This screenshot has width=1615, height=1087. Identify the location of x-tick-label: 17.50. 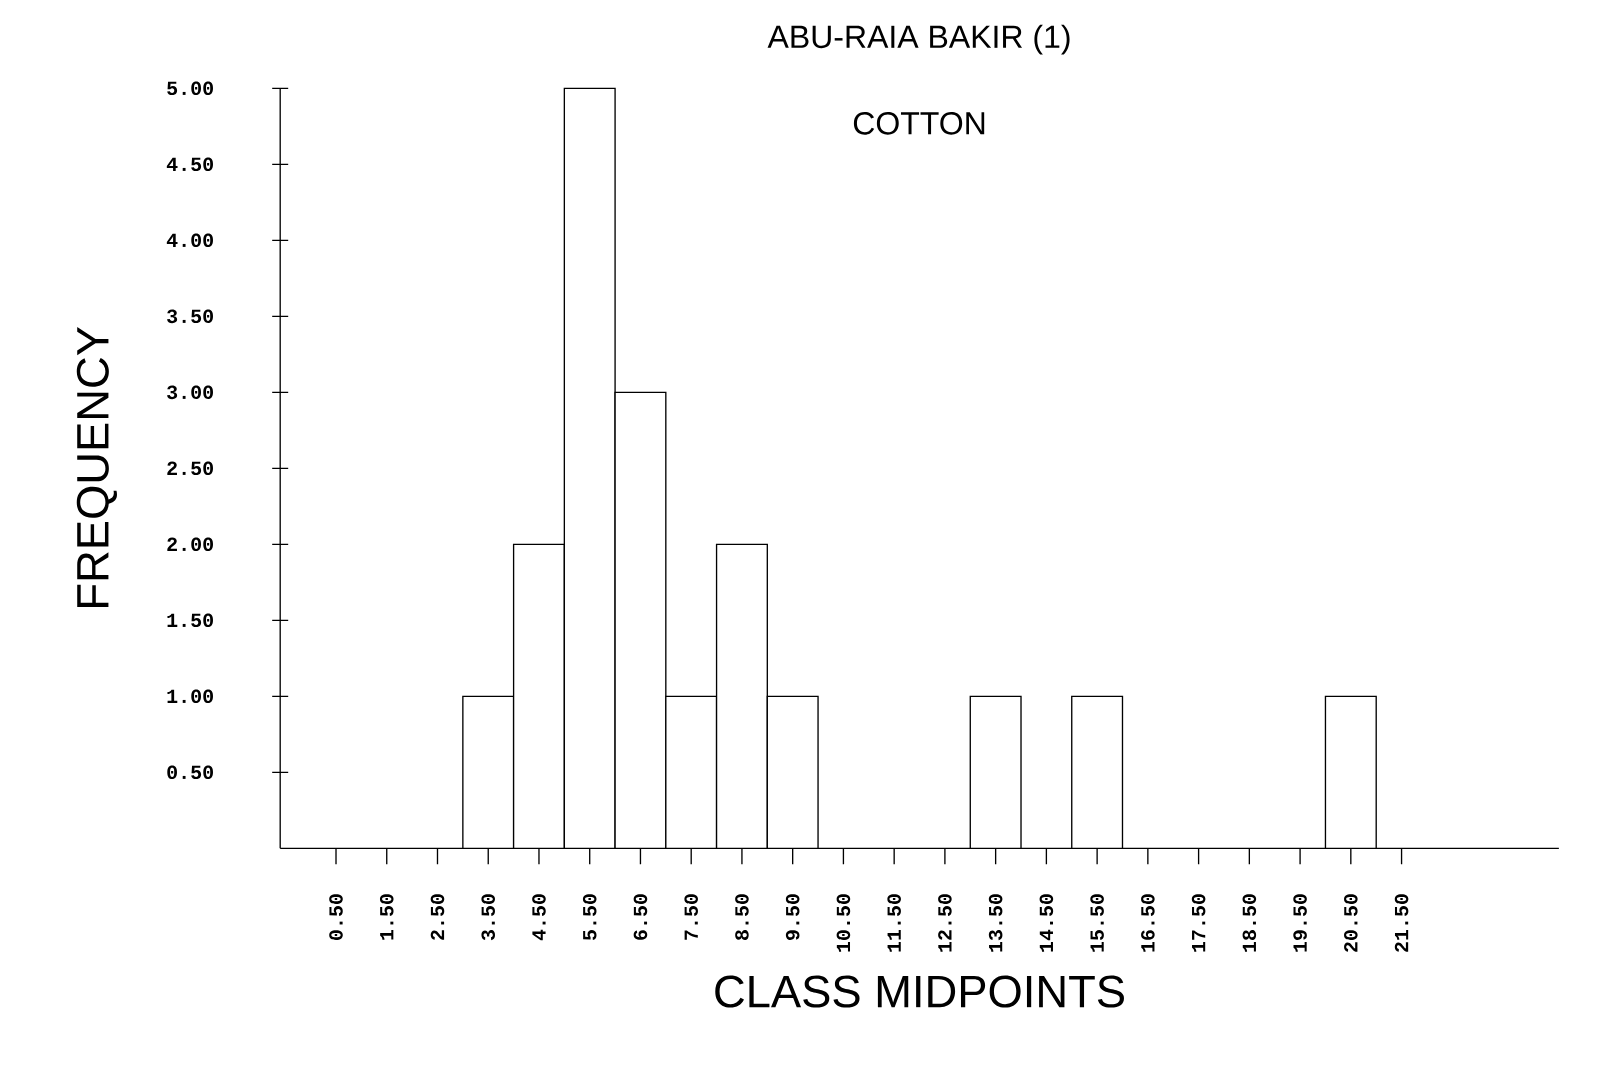
(1198, 923).